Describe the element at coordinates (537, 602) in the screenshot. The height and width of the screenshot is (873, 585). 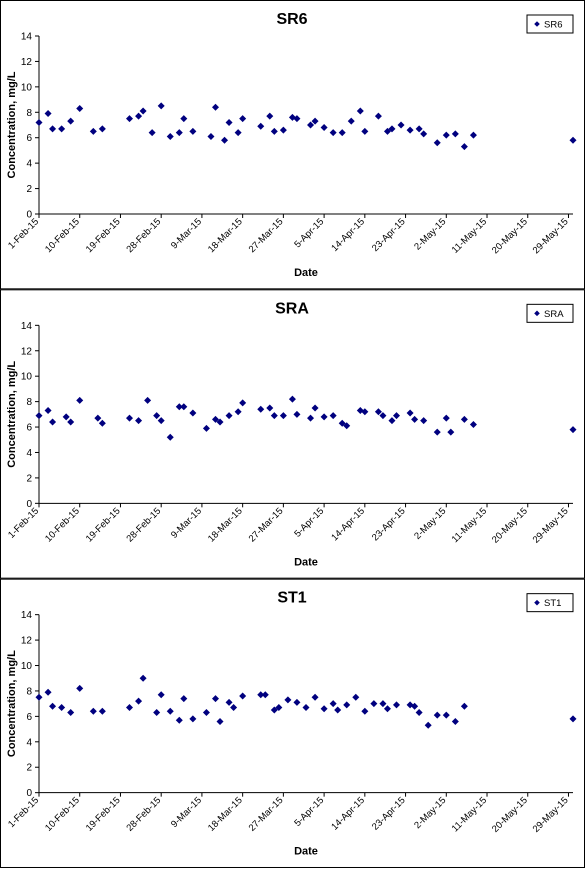
I see `legend-marker` at that location.